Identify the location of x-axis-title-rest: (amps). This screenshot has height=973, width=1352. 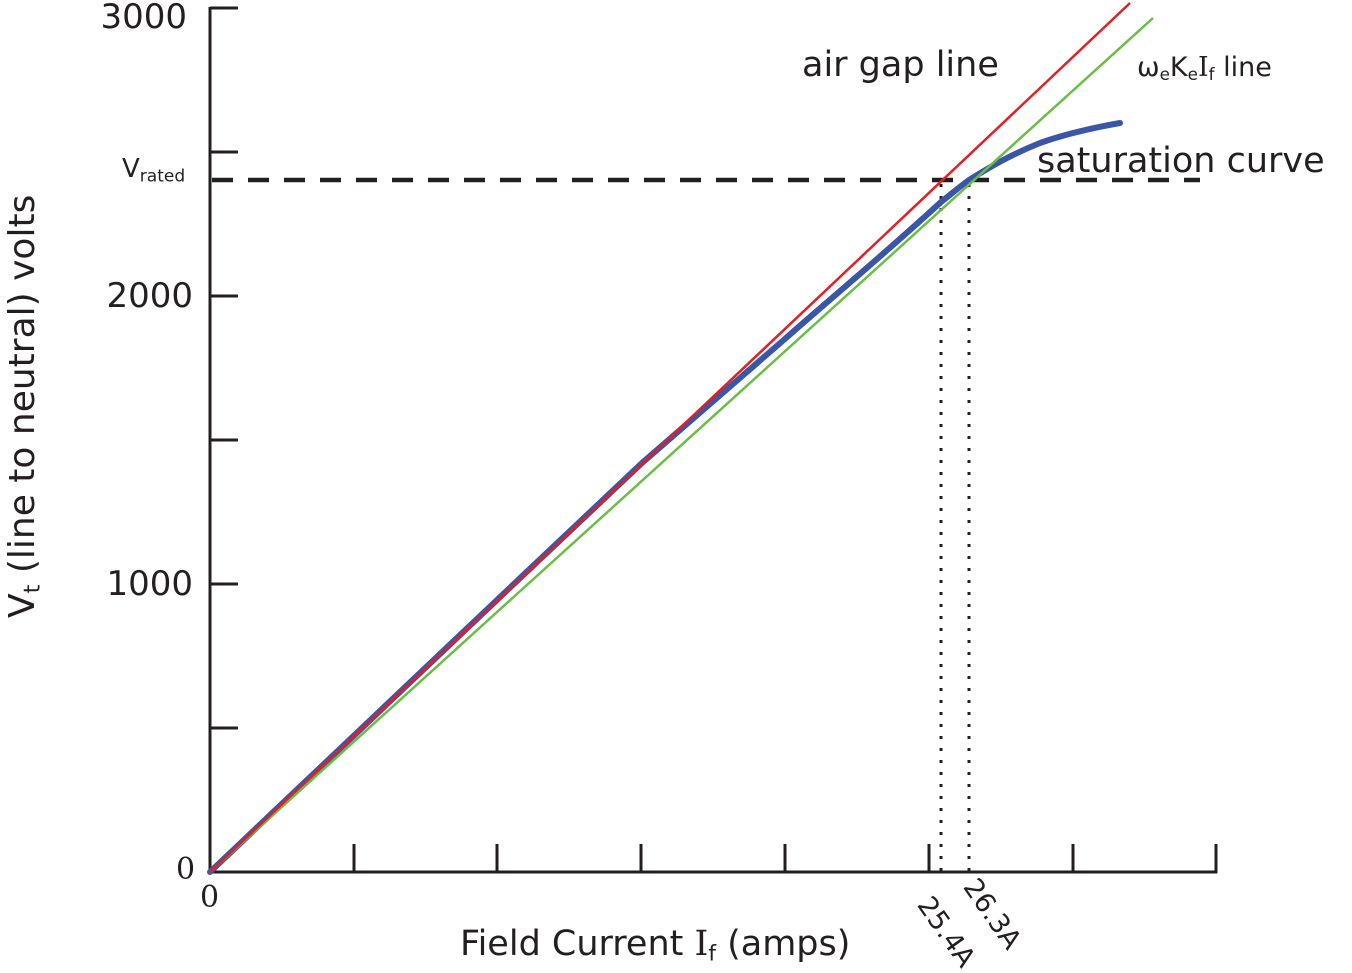
(783, 944).